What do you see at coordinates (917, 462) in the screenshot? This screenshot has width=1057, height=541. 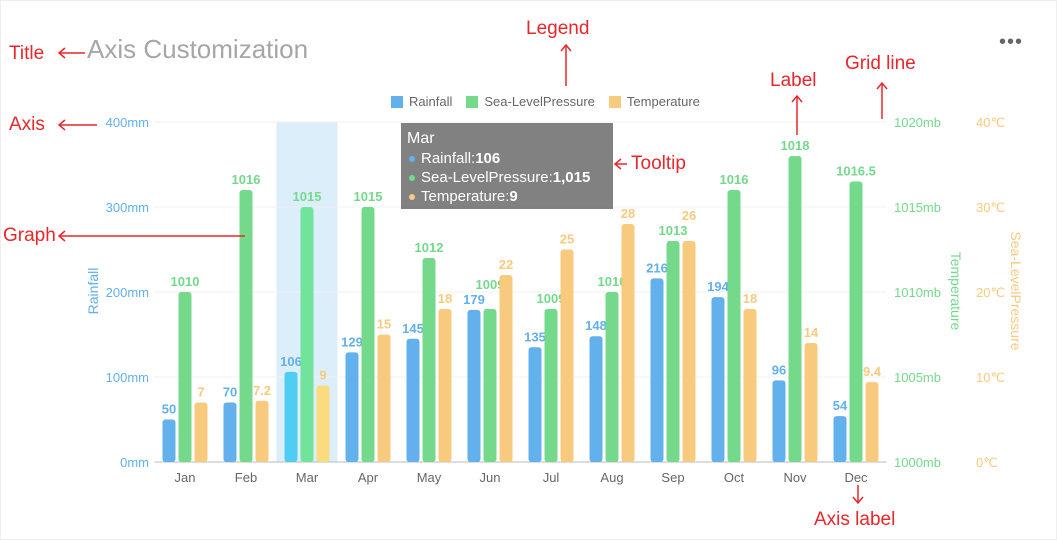 I see `right-tick-label: 1000mb` at bounding box center [917, 462].